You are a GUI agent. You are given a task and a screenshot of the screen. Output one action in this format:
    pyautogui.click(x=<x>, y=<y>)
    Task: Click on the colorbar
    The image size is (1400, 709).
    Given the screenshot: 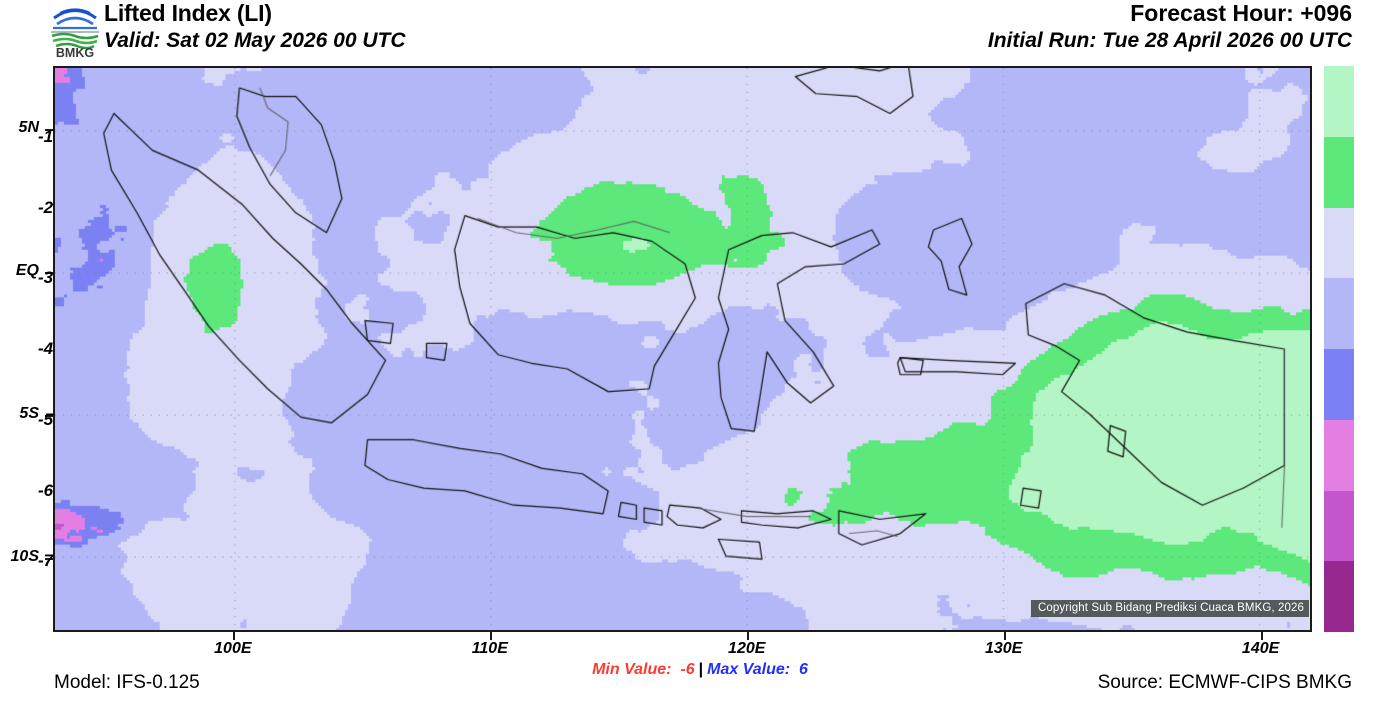 What is the action you would take?
    pyautogui.click(x=1339, y=349)
    